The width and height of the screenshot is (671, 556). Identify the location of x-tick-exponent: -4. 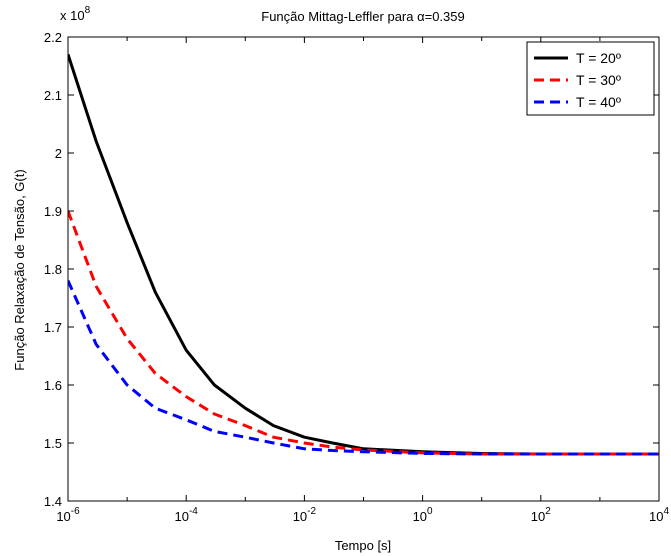
(193, 511).